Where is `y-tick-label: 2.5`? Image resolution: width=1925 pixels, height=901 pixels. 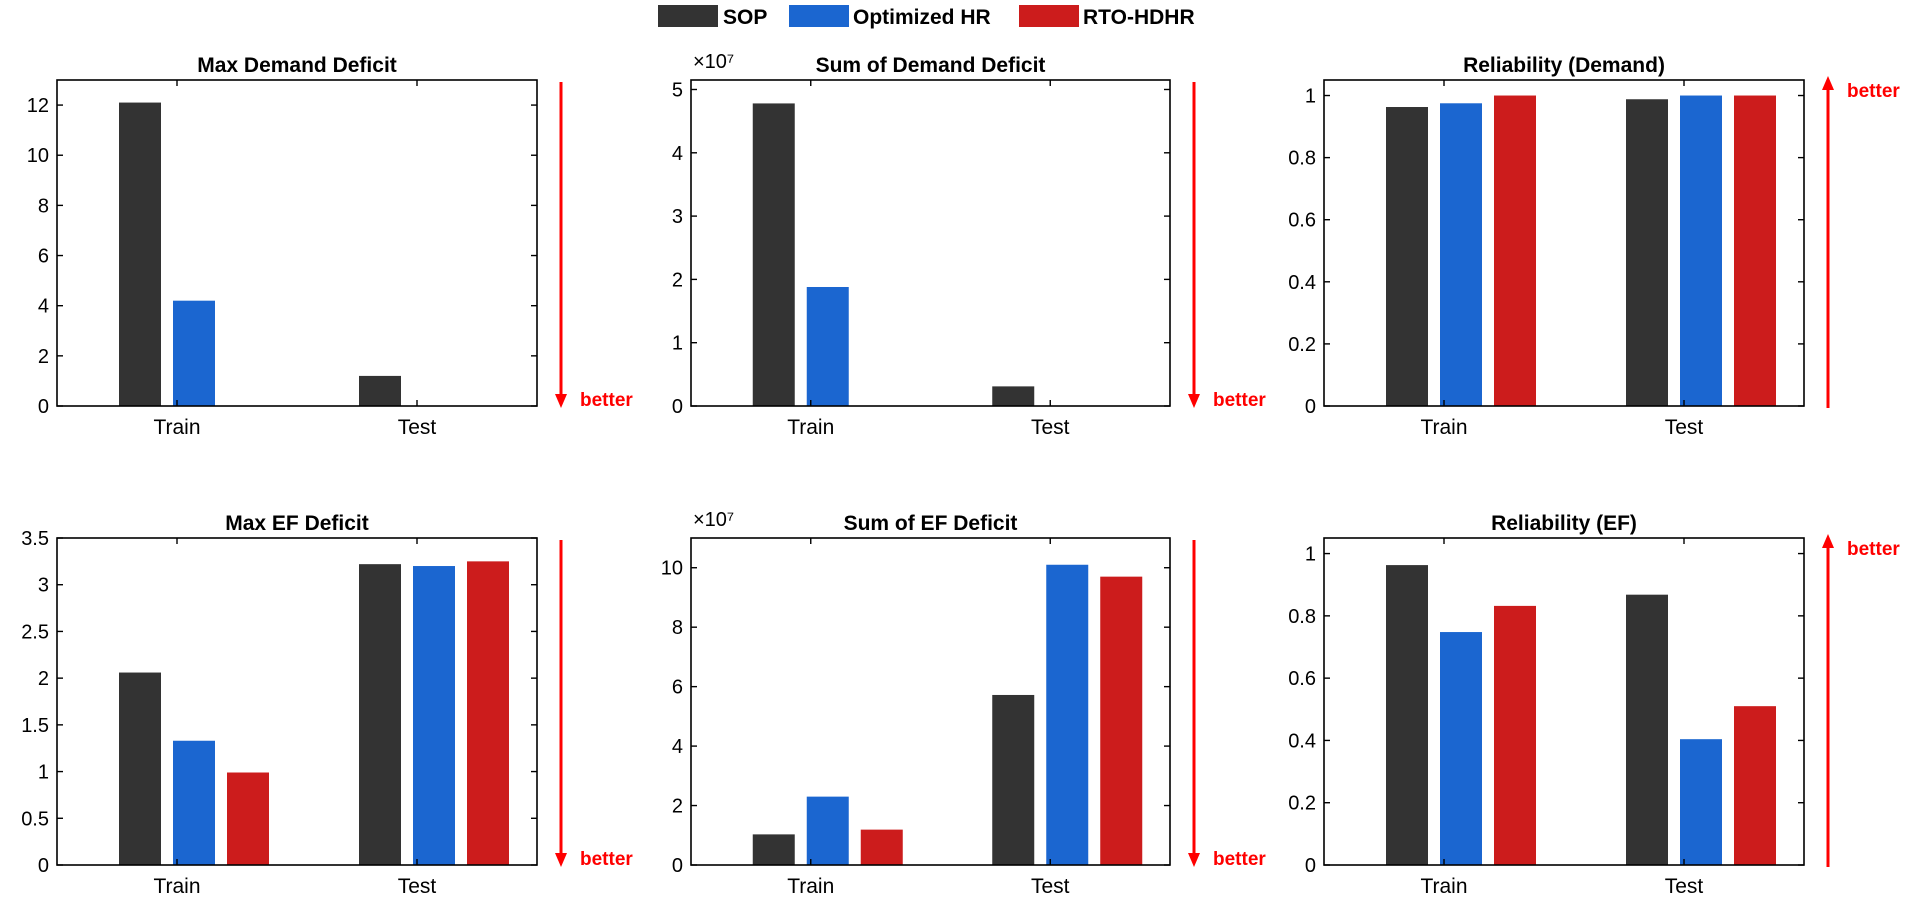 y-tick-label: 2.5 is located at coordinates (35, 632).